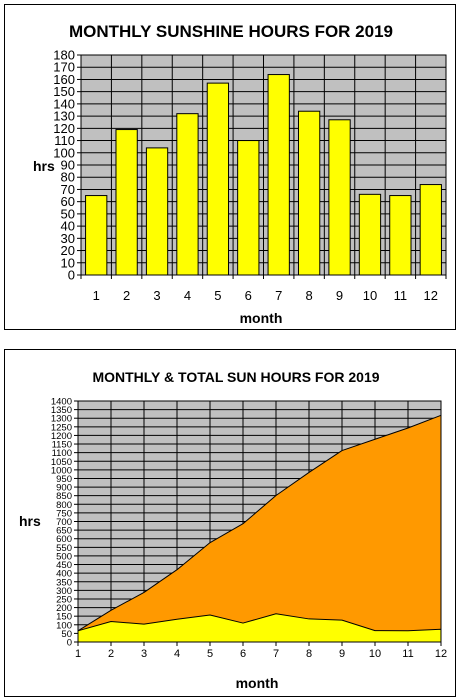 Image resolution: width=461 pixels, height=700 pixels. Describe the element at coordinates (68, 189) in the screenshot. I see `y-tick-label: 70` at that location.